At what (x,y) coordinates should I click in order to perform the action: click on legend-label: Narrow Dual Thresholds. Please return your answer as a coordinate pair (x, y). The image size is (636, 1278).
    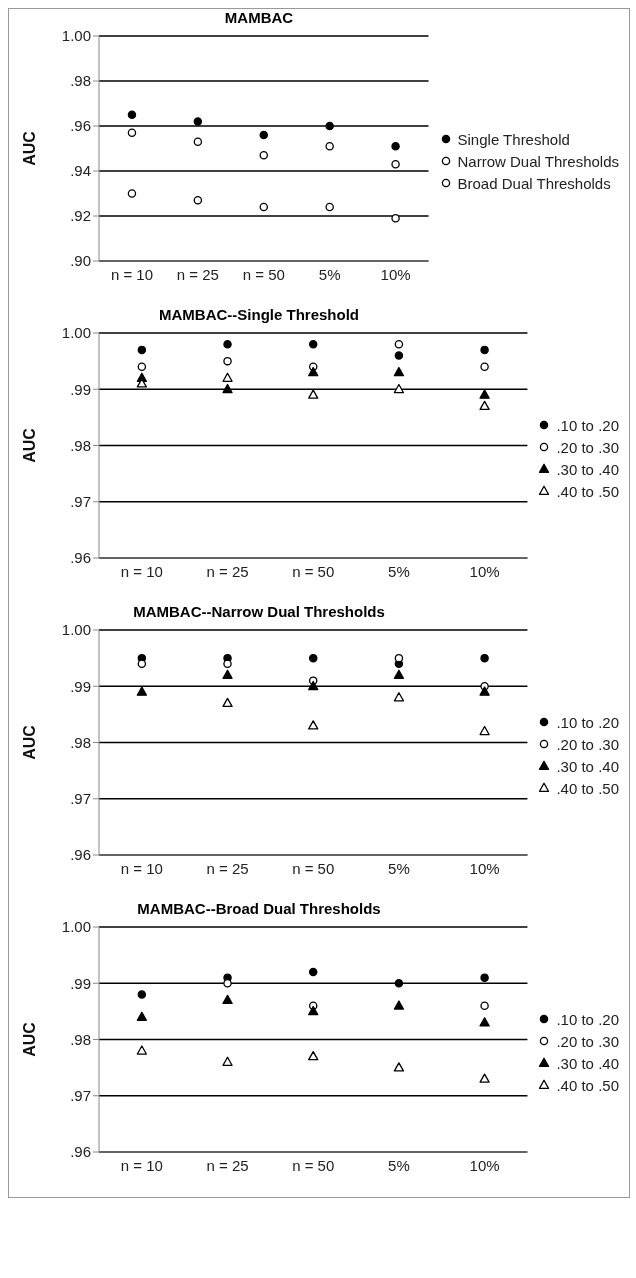
    Looking at the image, I should click on (538, 161).